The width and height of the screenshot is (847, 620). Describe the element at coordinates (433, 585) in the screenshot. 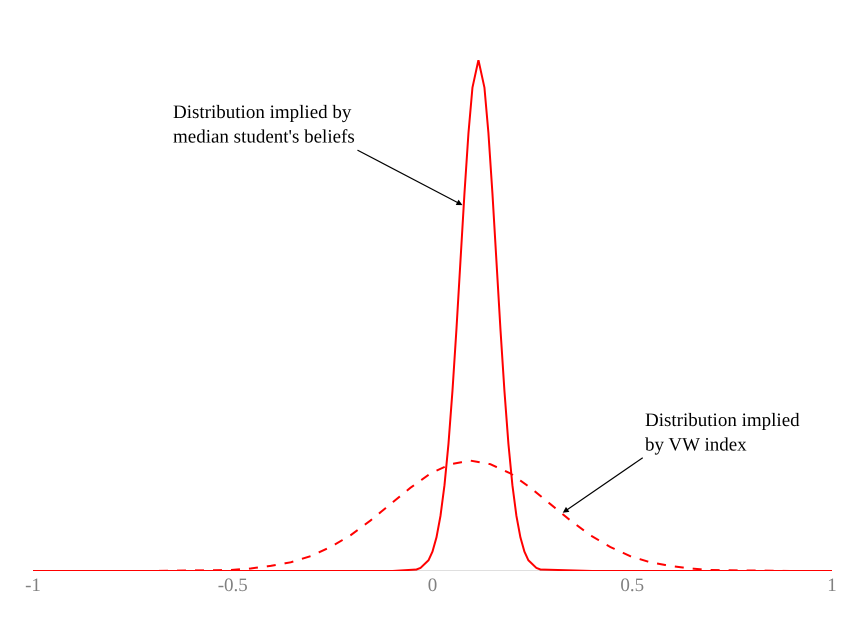

I see `x-tick-label: 0` at that location.